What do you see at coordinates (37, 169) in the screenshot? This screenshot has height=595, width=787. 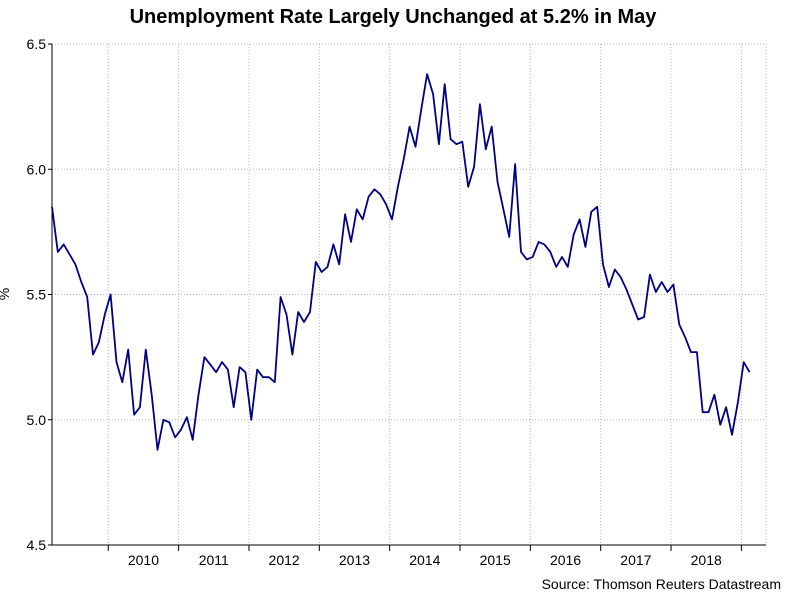 I see `y-tick-label: 6.0` at bounding box center [37, 169].